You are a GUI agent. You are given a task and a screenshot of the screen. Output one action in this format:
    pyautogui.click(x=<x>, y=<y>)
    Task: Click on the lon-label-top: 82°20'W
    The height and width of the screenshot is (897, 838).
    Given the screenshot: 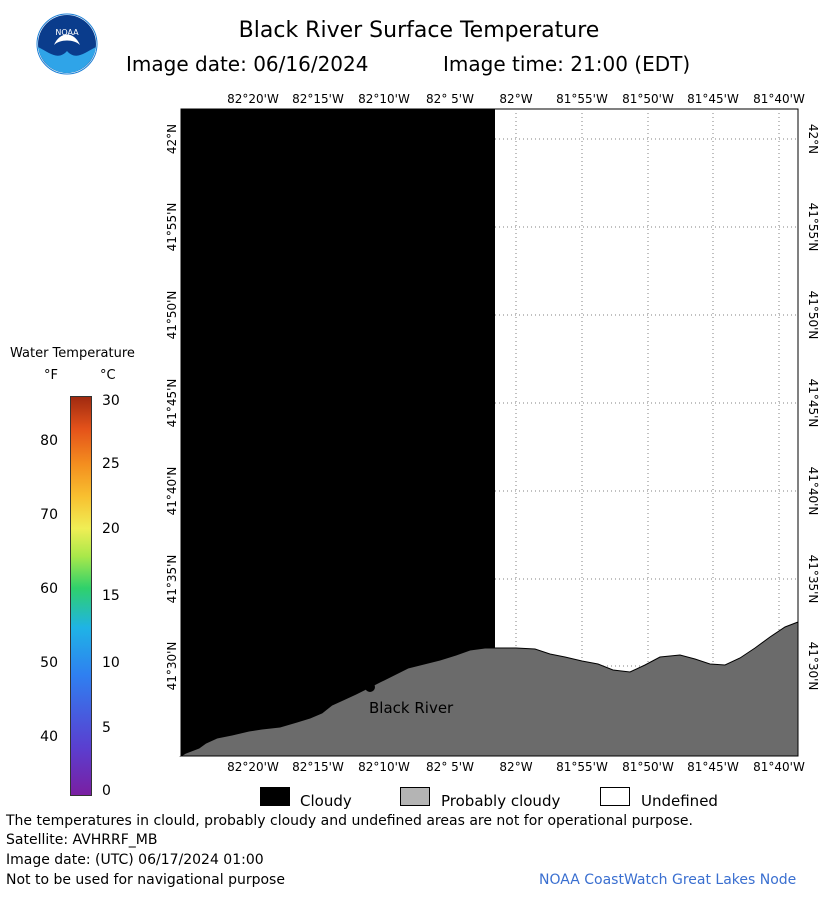 What is the action you would take?
    pyautogui.click(x=253, y=99)
    